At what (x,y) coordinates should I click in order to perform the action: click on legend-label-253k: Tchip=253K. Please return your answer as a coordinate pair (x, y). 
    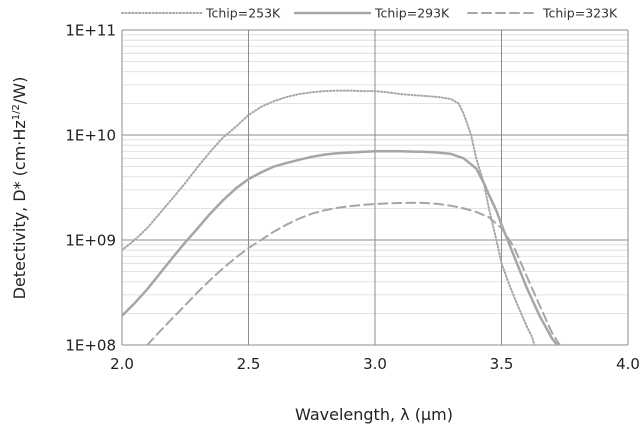
    Looking at the image, I should click on (243, 13).